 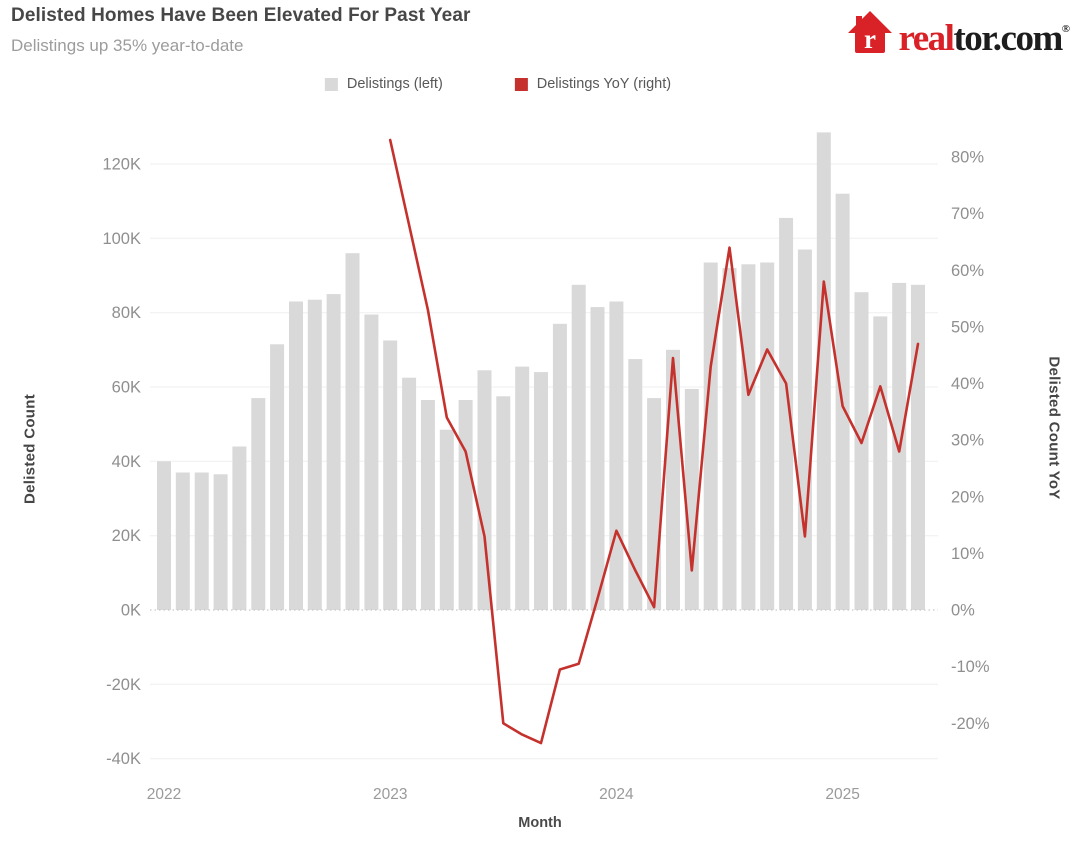 What do you see at coordinates (1065, 29) in the screenshot?
I see `registered-trademark: ®` at bounding box center [1065, 29].